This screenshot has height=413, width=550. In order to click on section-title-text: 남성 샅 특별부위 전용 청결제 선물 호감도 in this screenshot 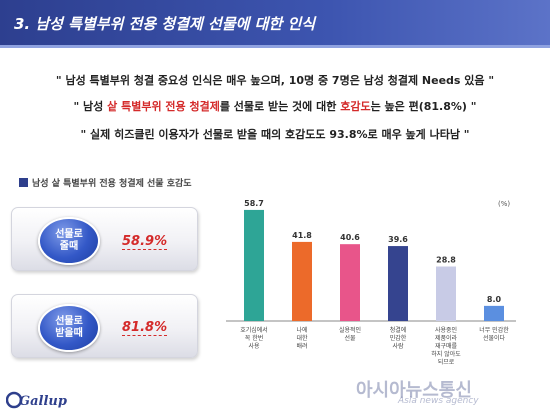, I will do `click(112, 184)`.